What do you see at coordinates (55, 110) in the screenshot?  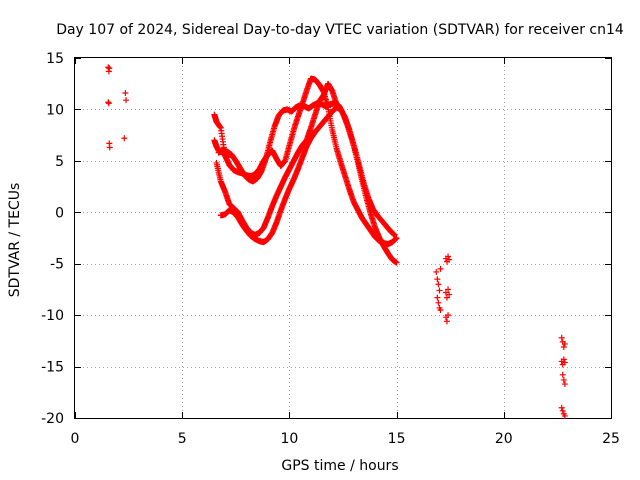 I see `y-tick-label: 10` at bounding box center [55, 110].